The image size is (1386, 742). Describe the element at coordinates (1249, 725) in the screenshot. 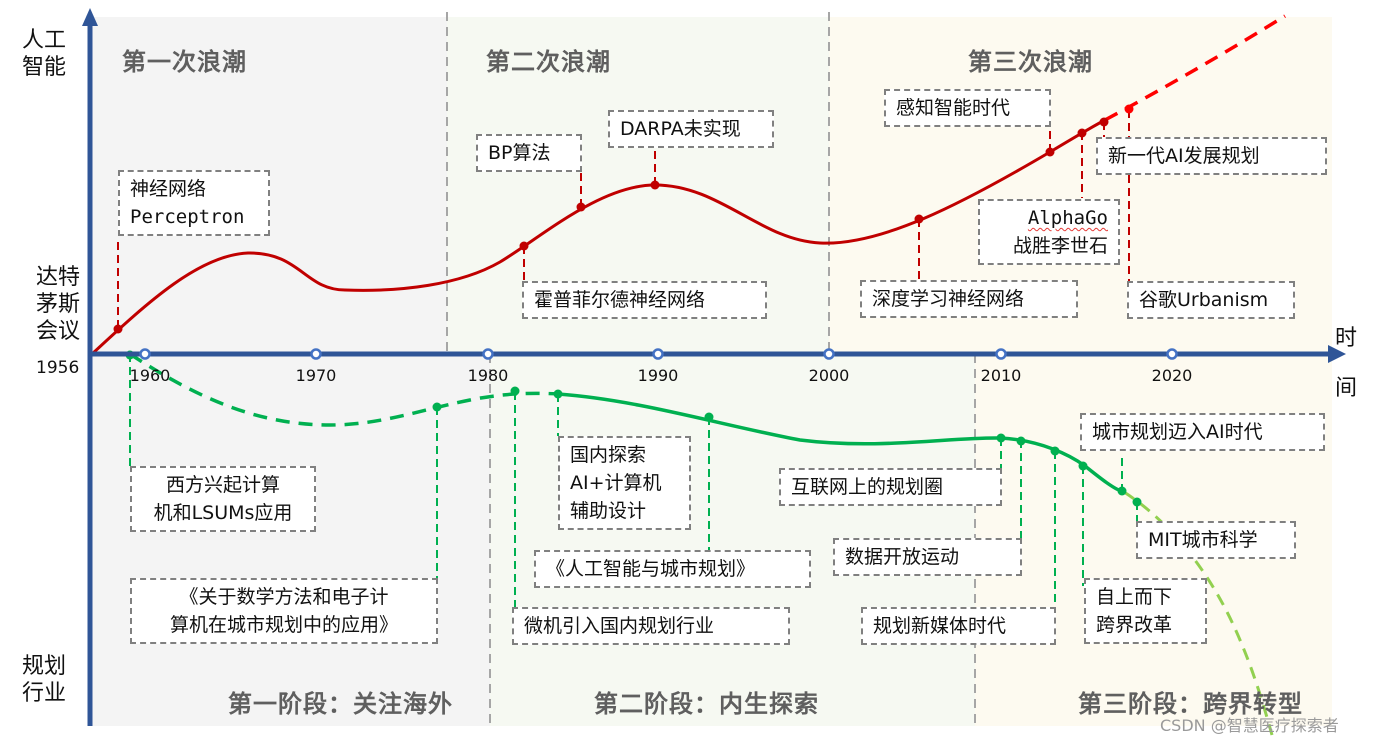

I see `watermark: CSDN @智慧医疗探索者` at that location.